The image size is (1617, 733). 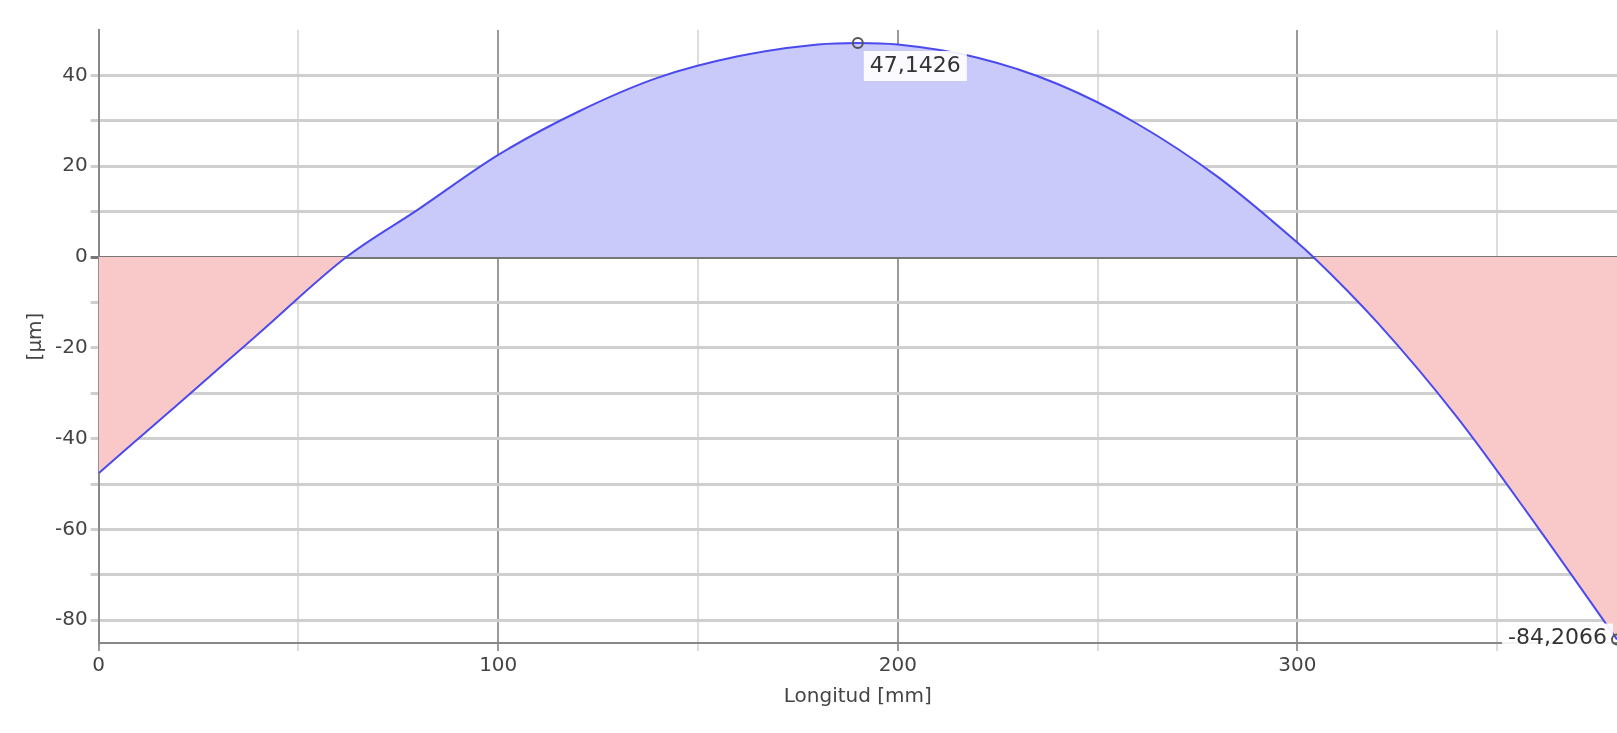 What do you see at coordinates (897, 664) in the screenshot?
I see `x-tick-label: 200` at bounding box center [897, 664].